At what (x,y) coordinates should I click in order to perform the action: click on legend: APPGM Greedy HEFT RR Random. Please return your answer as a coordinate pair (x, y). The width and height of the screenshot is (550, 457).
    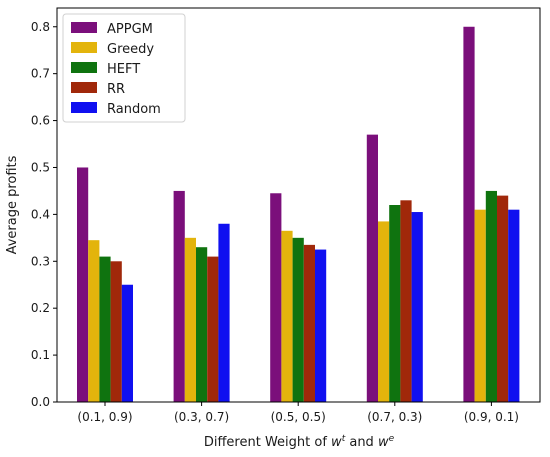
    Looking at the image, I should click on (124, 68).